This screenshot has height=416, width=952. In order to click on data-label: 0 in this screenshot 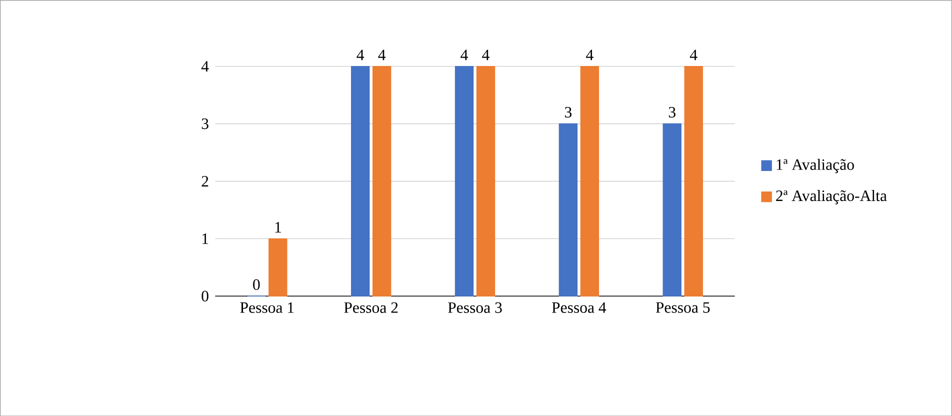, I will do `click(256, 284)`.